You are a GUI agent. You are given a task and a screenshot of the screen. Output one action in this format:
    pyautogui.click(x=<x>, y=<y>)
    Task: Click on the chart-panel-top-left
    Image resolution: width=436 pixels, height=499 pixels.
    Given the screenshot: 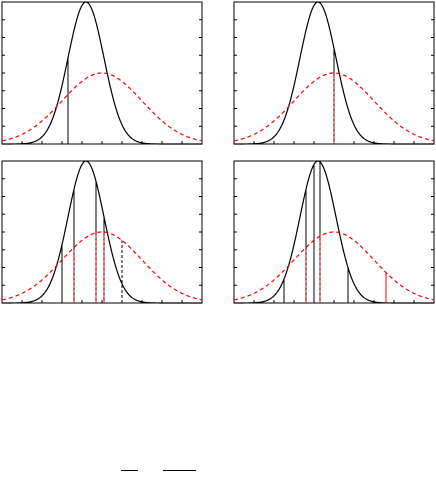 What is the action you would take?
    pyautogui.click(x=102, y=73)
    